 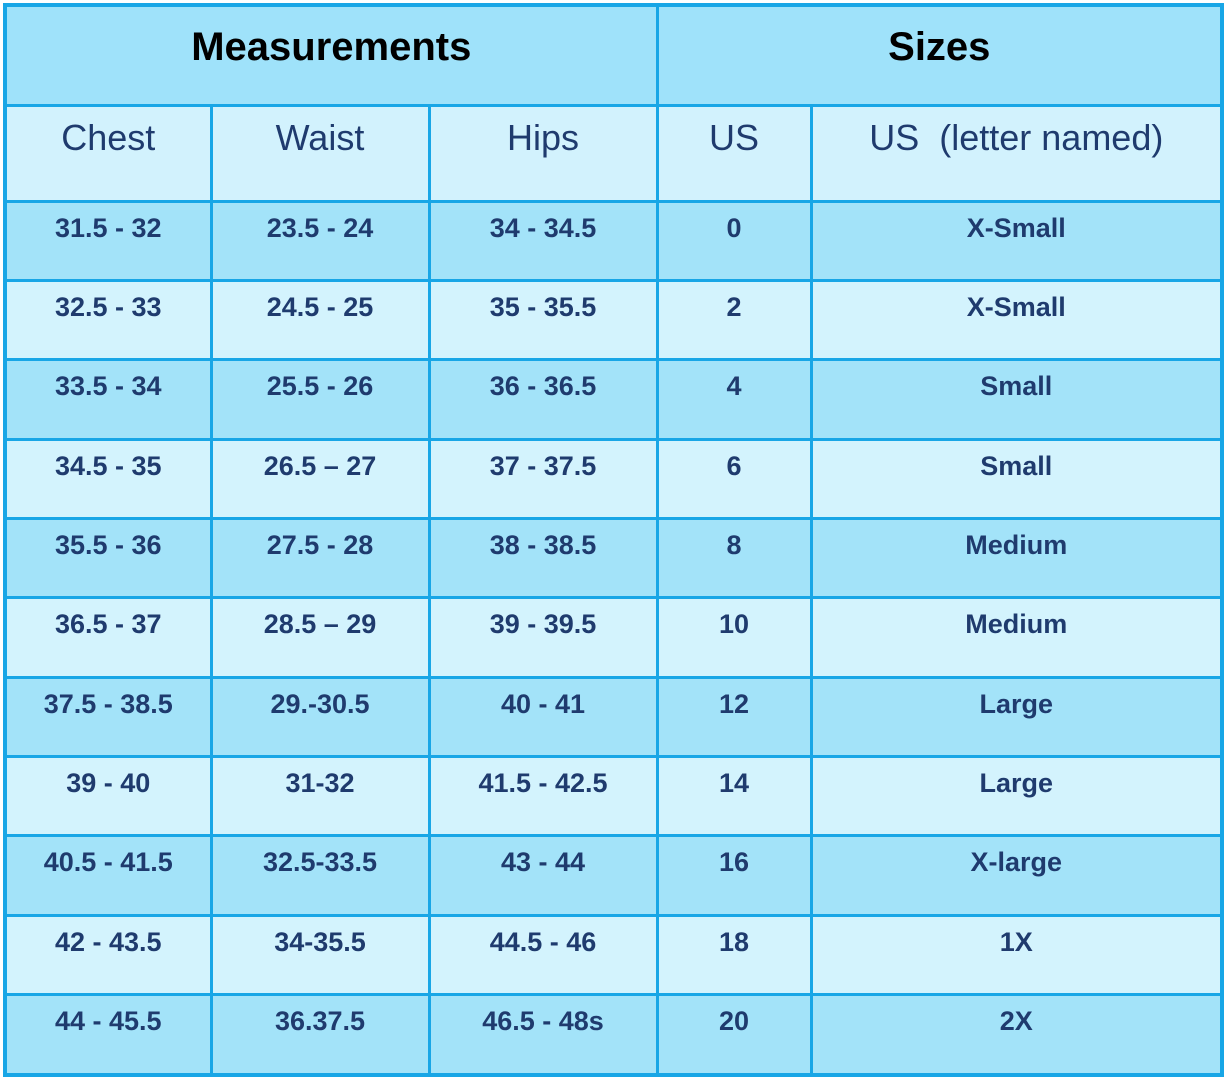 What do you see at coordinates (543, 153) in the screenshot?
I see `hips-header: Hips` at bounding box center [543, 153].